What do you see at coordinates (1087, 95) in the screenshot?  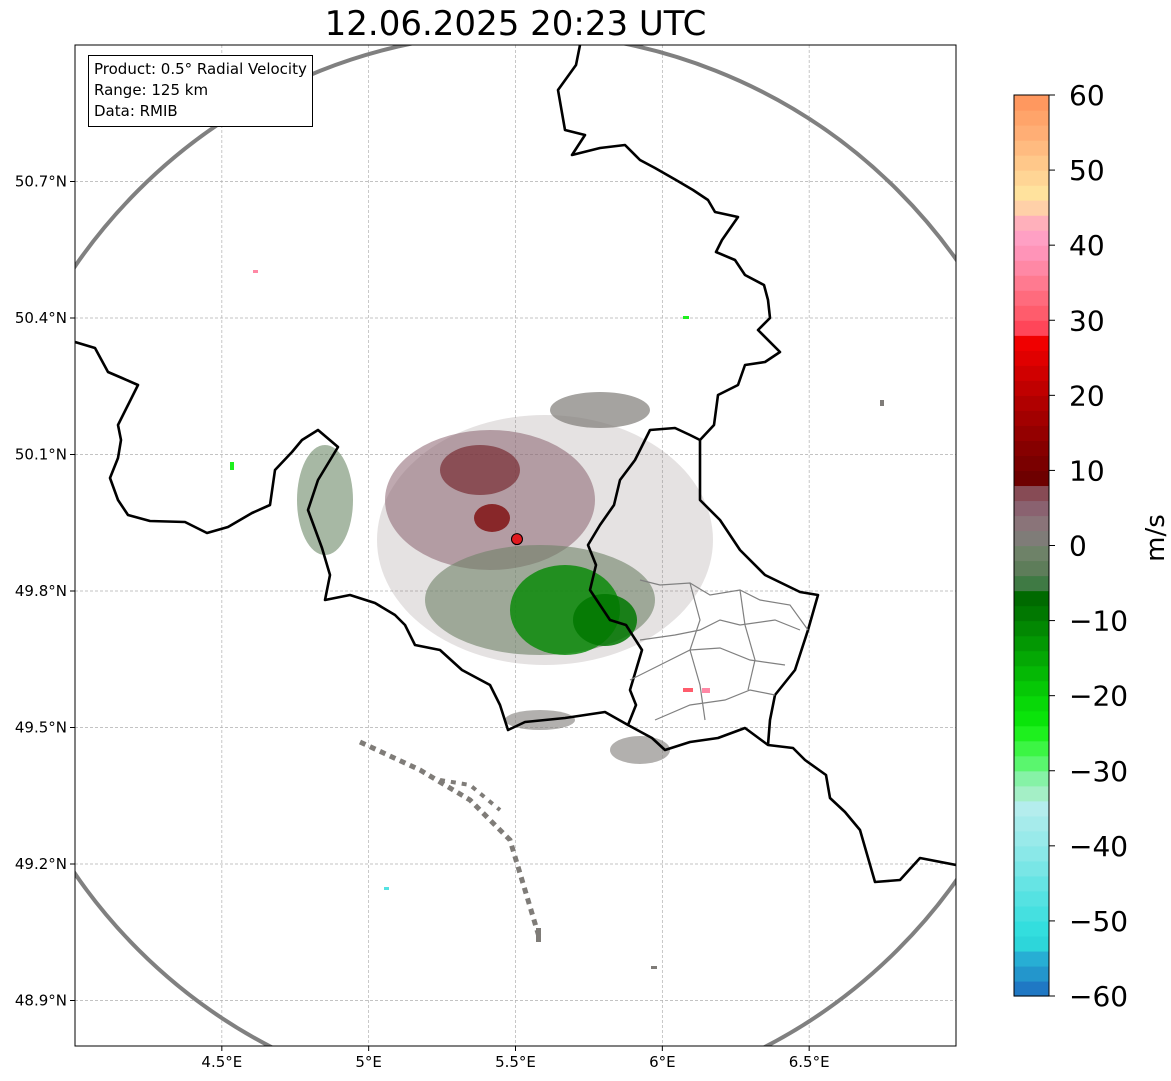 I see `colorbar-tick-label: 60` at bounding box center [1087, 95].